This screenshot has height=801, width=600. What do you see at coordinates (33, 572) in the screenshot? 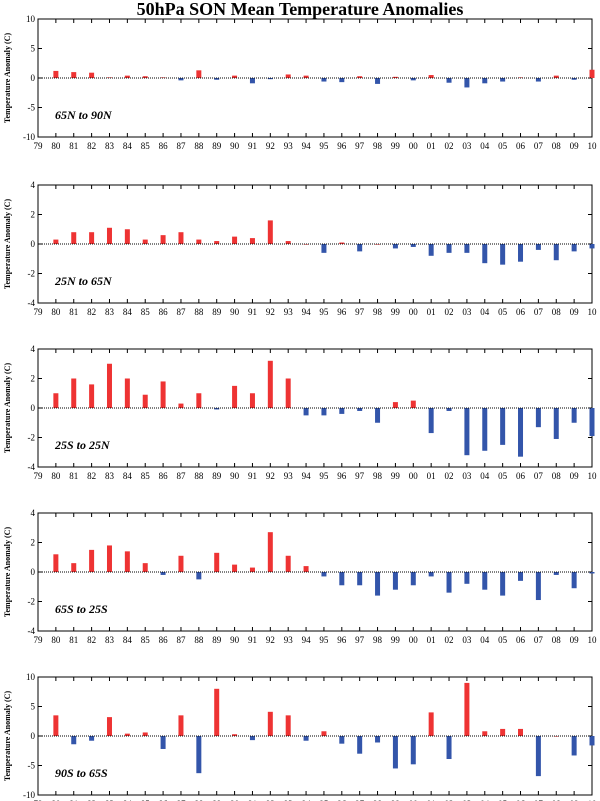
I see `y-tick-label: 0` at bounding box center [33, 572].